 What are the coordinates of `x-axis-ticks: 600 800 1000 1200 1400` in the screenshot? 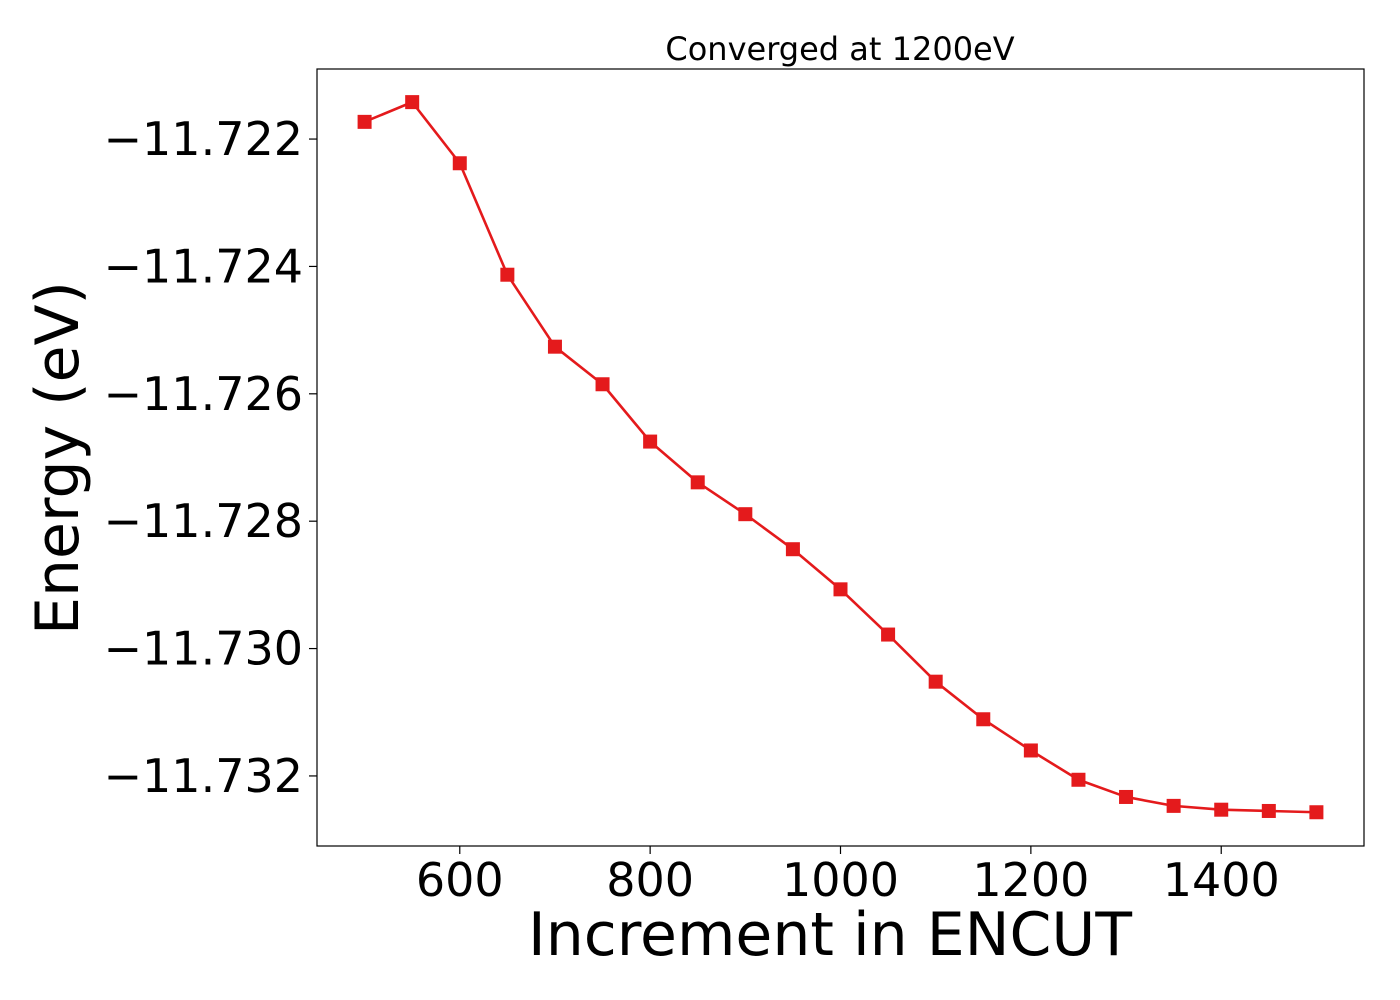 It's located at (848, 876).